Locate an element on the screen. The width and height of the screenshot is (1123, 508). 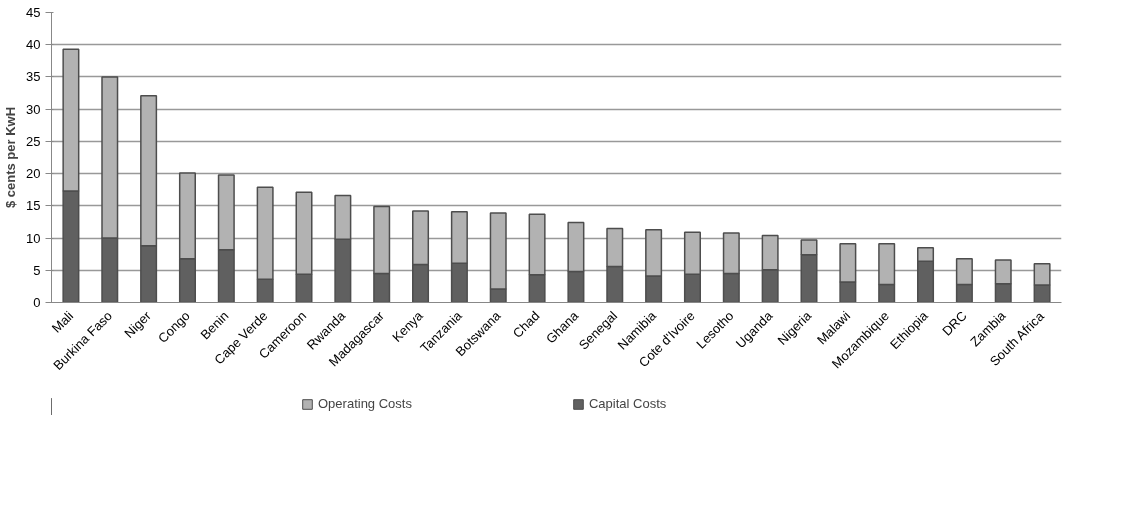
y-tick-label: 30 is located at coordinates (33, 109).